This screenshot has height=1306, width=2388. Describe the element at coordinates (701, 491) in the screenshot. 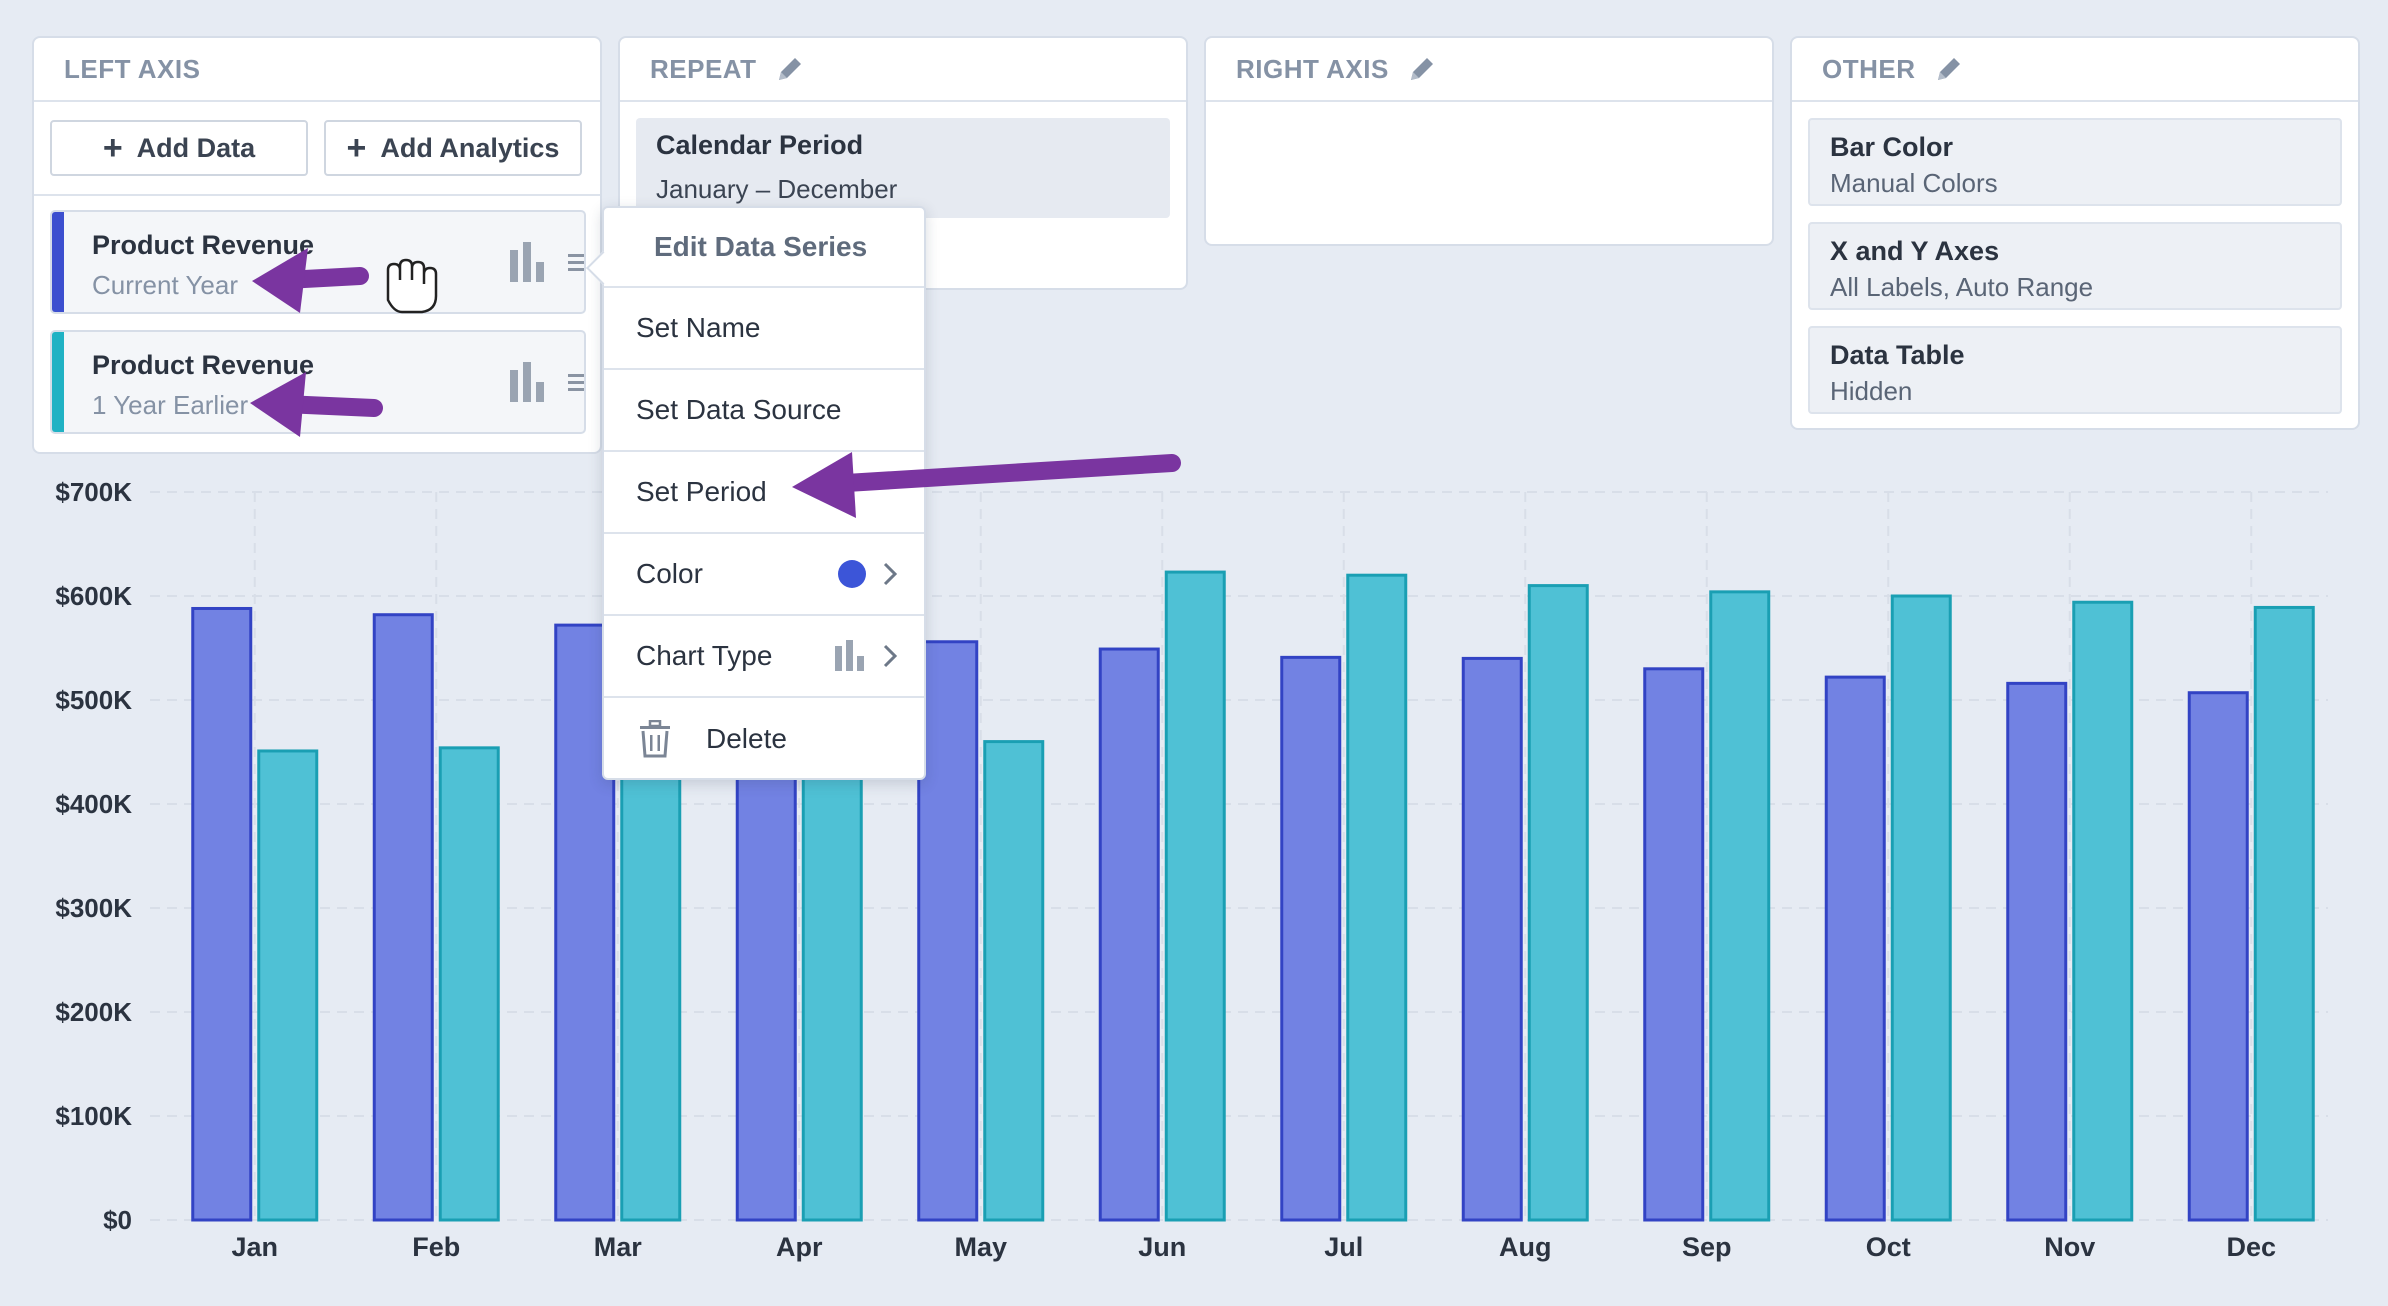

I see `set-period-label: Set Period` at that location.